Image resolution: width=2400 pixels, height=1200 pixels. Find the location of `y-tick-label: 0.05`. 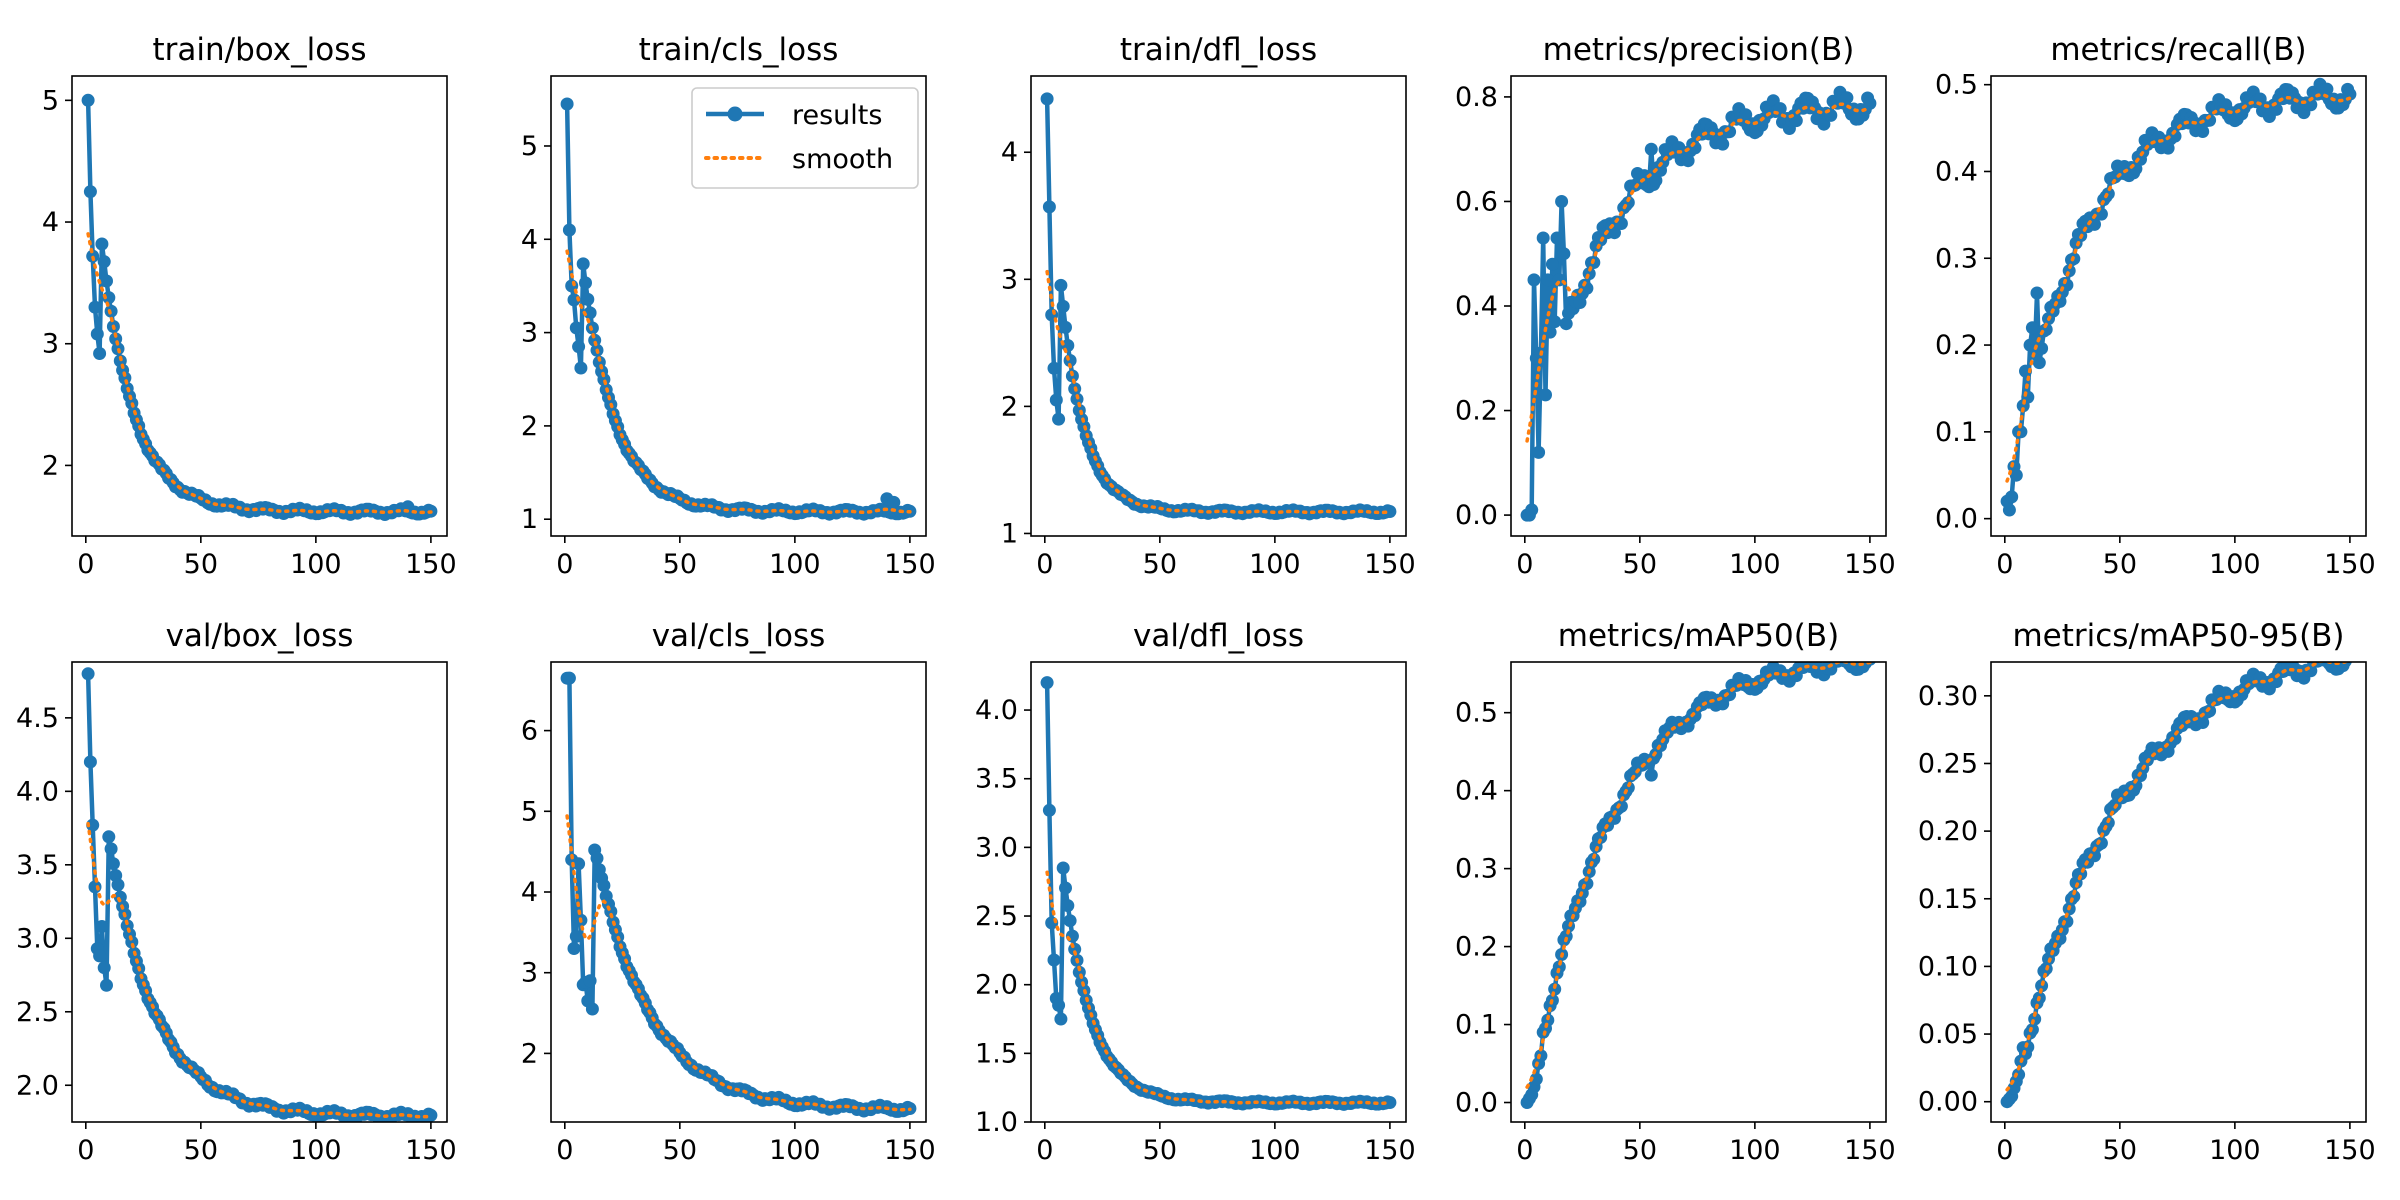

y-tick-label: 0.05 is located at coordinates (1948, 1034).